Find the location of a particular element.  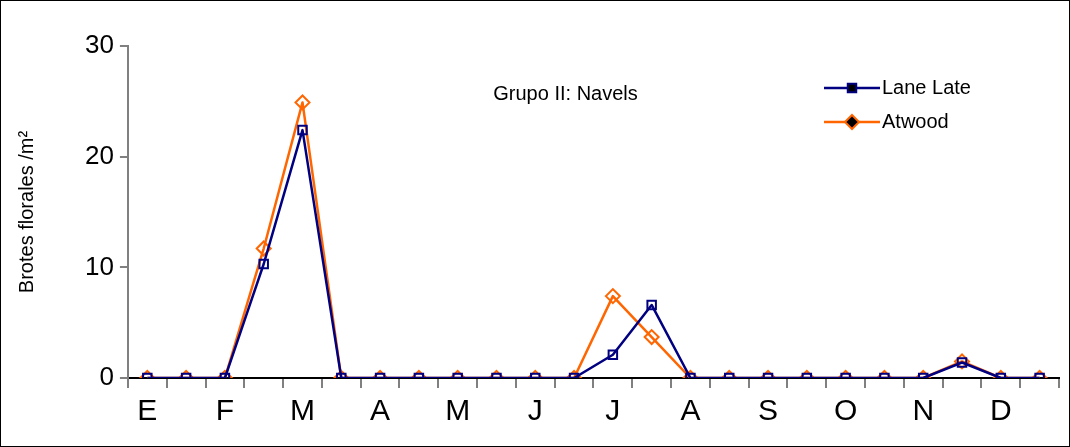

y-tick-label: 20 is located at coordinates (99, 154).